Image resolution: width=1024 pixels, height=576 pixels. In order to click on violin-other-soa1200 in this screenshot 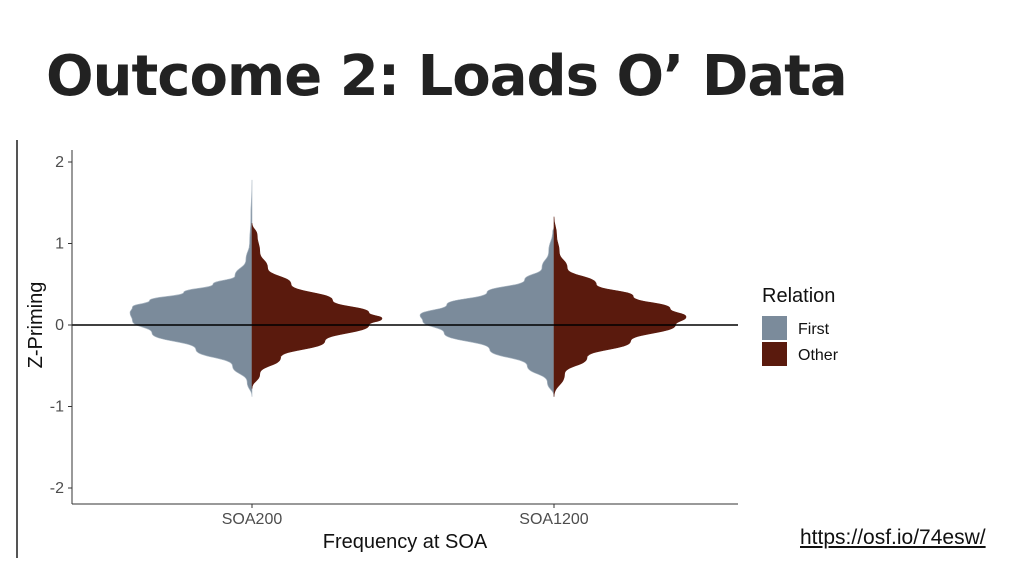, I will do `click(620, 306)`.